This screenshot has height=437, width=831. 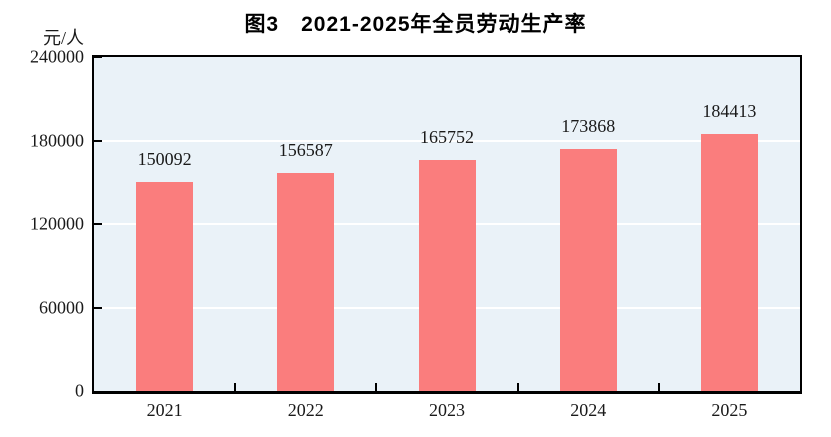 I want to click on bar-2023, so click(x=447, y=275).